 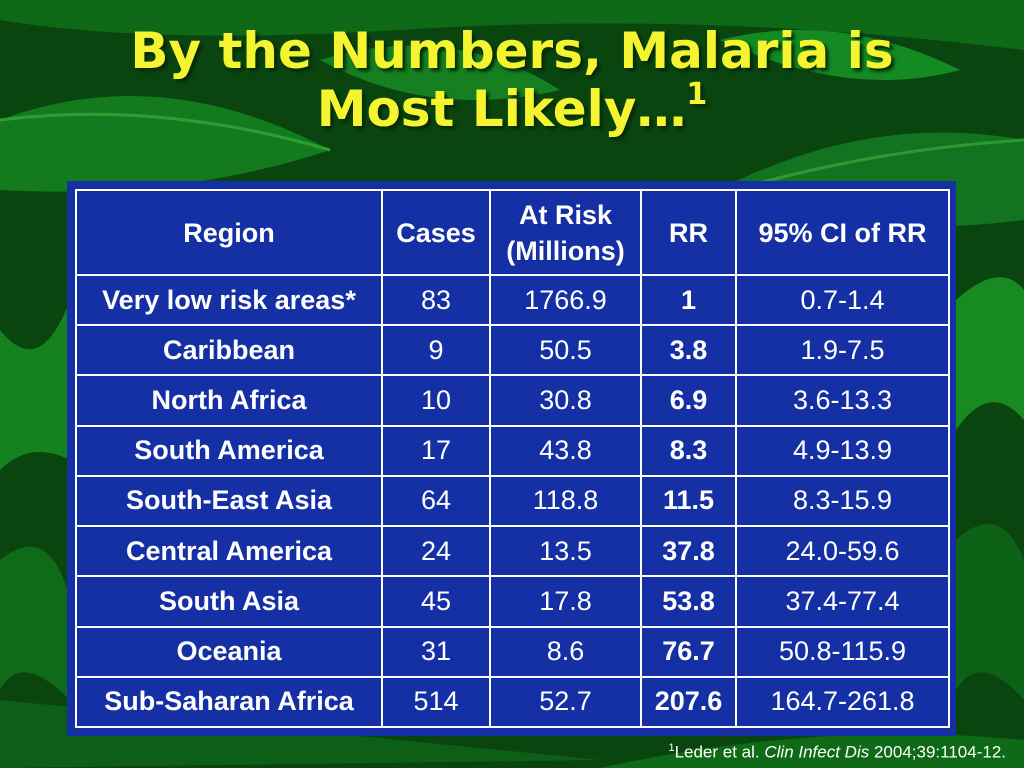 What do you see at coordinates (565, 702) in the screenshot?
I see `at-risk-cell: 52.7` at bounding box center [565, 702].